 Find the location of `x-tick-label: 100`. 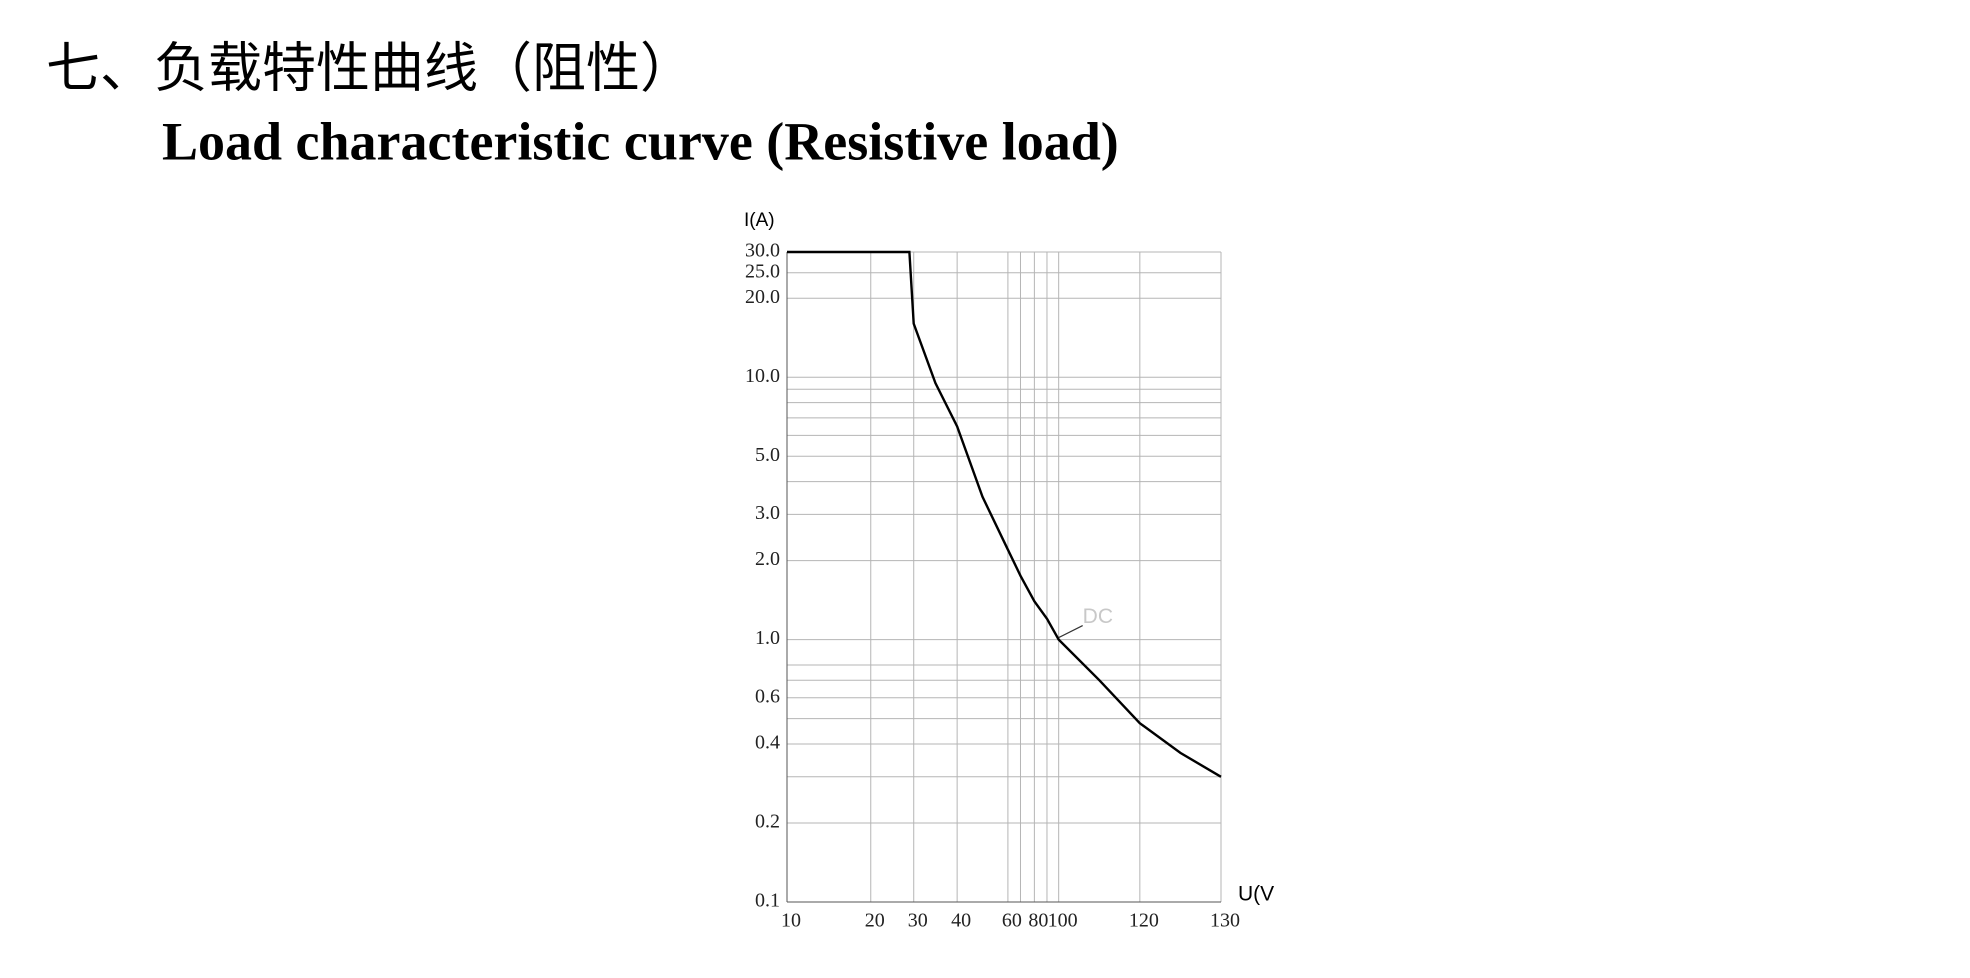

x-tick-label: 100 is located at coordinates (1063, 921).